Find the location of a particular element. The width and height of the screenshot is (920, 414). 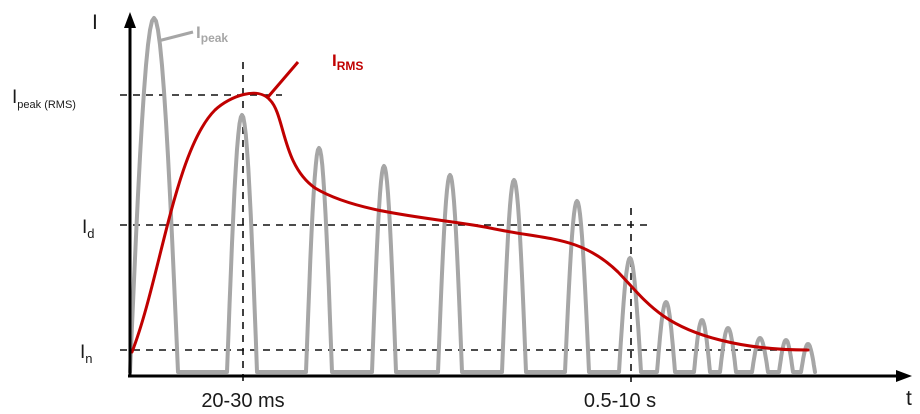

ipeak-rms-label: Ipeak (RMS) is located at coordinates (44, 99).